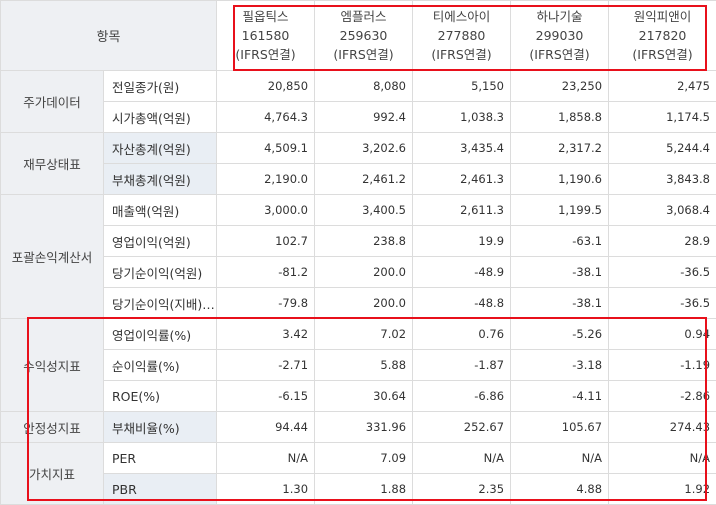 The width and height of the screenshot is (716, 505). Describe the element at coordinates (266, 489) in the screenshot. I see `value-cell: 1.30` at that location.